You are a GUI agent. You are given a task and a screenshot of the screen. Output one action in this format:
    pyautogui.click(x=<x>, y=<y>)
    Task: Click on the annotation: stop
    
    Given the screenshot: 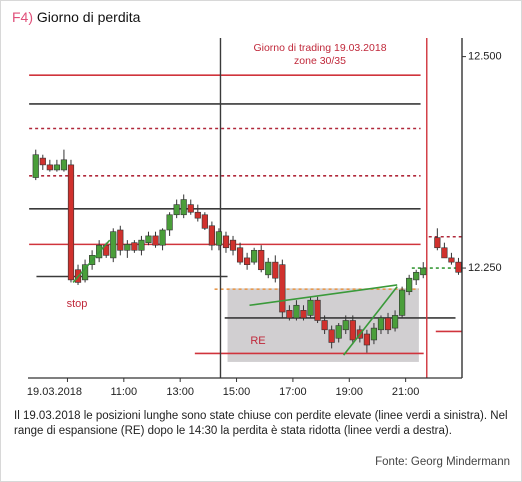 What is the action you would take?
    pyautogui.click(x=77, y=304)
    